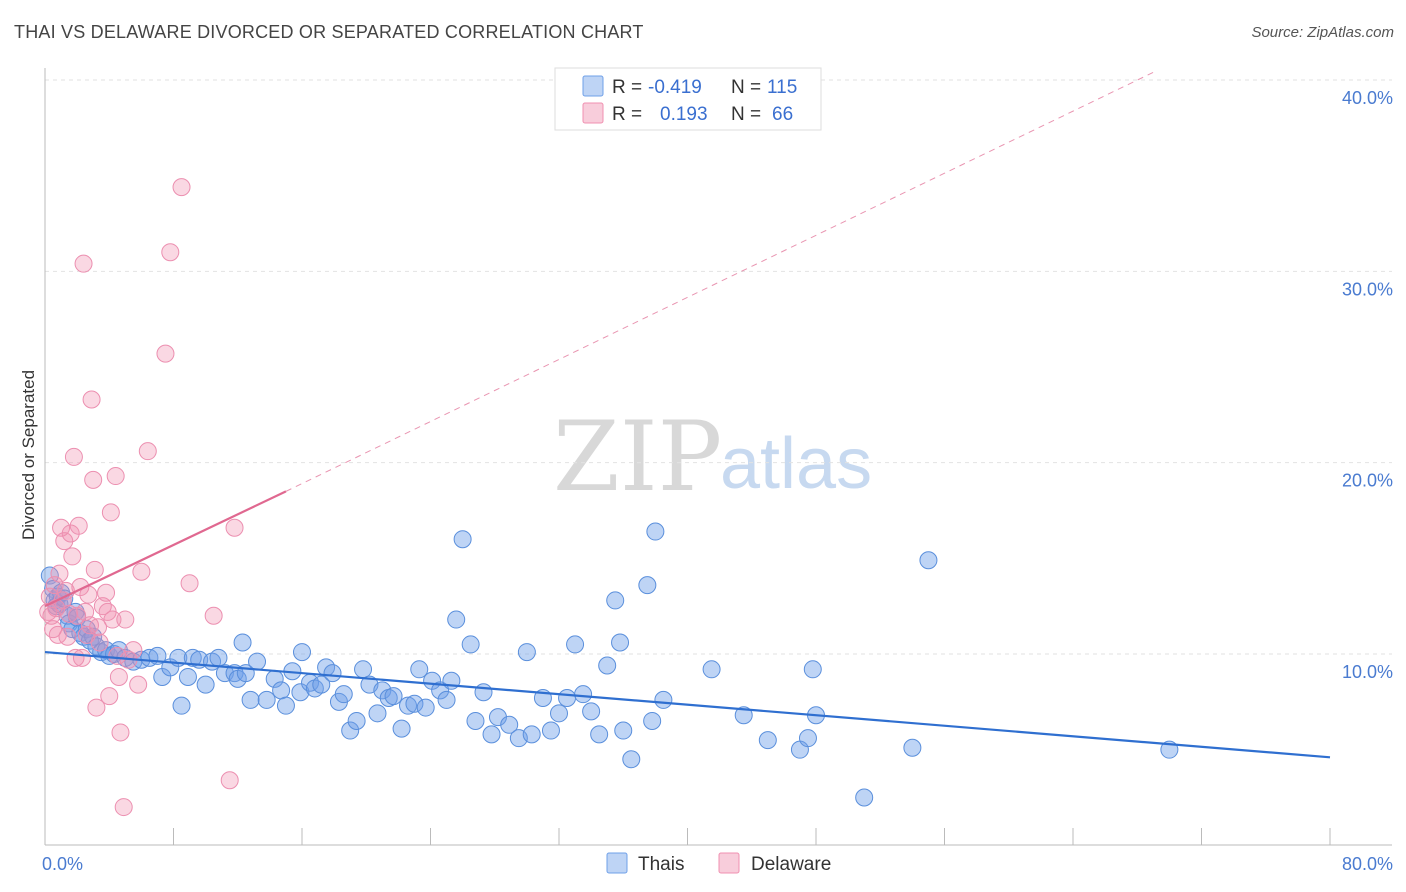  I want to click on legend-n-value-thais: 115, so click(782, 87).